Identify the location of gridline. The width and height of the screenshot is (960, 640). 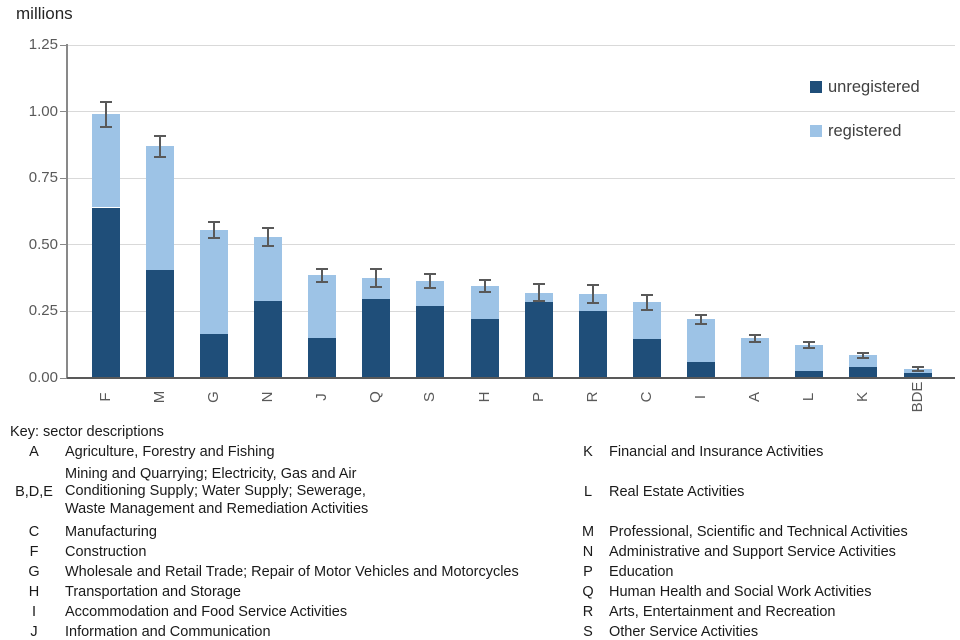
(511, 311).